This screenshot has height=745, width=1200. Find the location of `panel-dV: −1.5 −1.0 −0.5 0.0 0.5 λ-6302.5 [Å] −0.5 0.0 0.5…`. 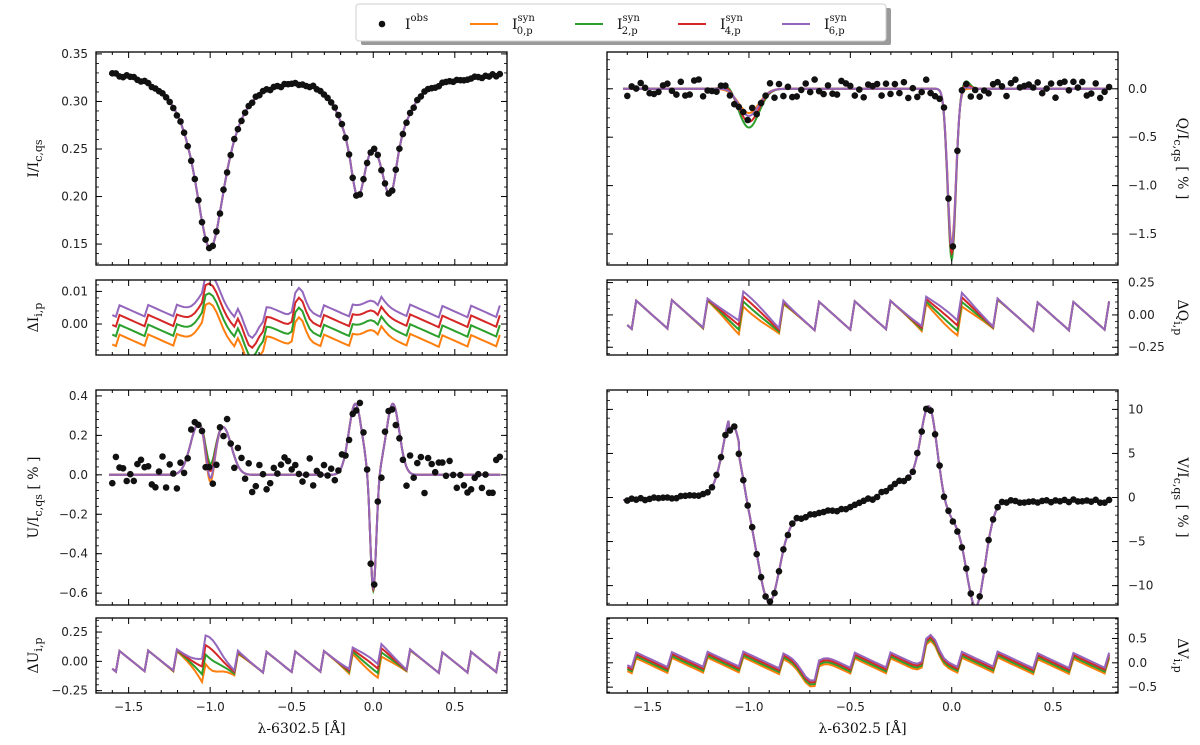

panel-dV: −1.5 −1.0 −0.5 0.0 0.5 λ-6302.5 [Å] −0.5 0.0 0.5… is located at coordinates (898, 677).